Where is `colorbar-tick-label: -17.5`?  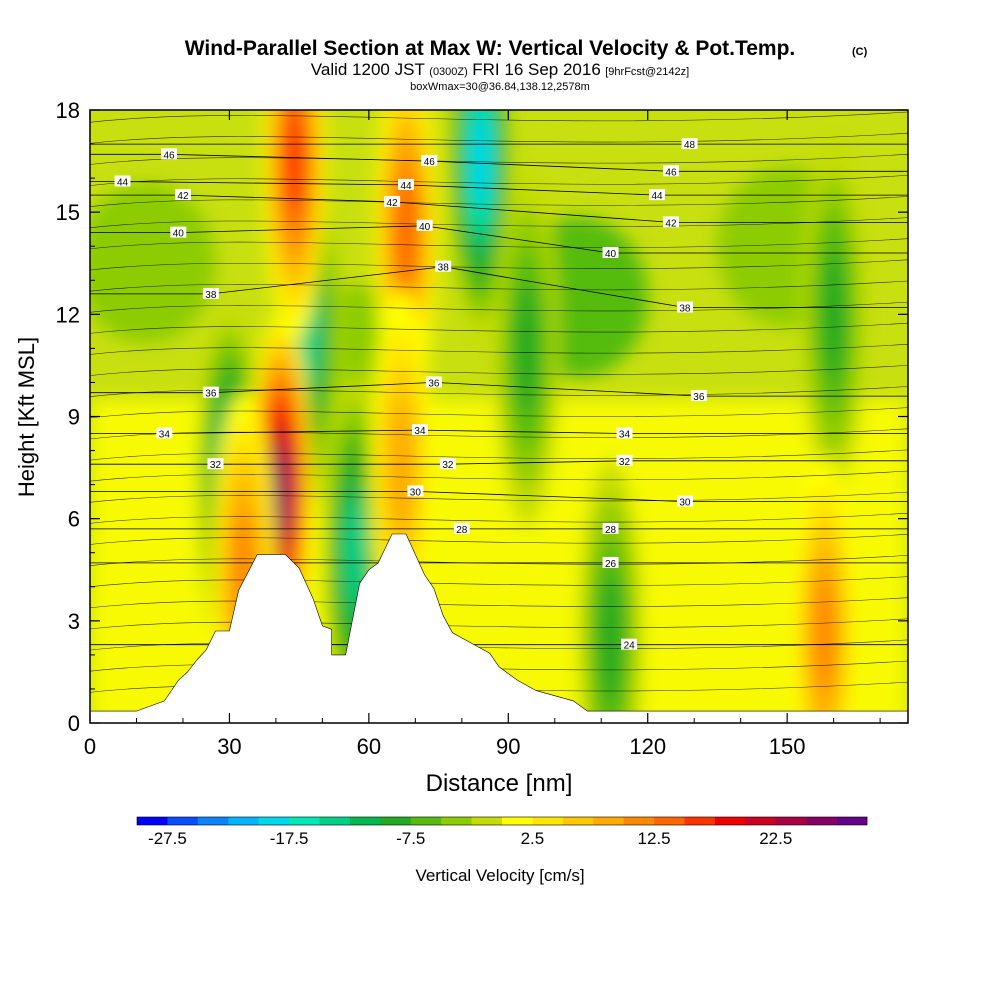
colorbar-tick-label: -17.5 is located at coordinates (289, 838).